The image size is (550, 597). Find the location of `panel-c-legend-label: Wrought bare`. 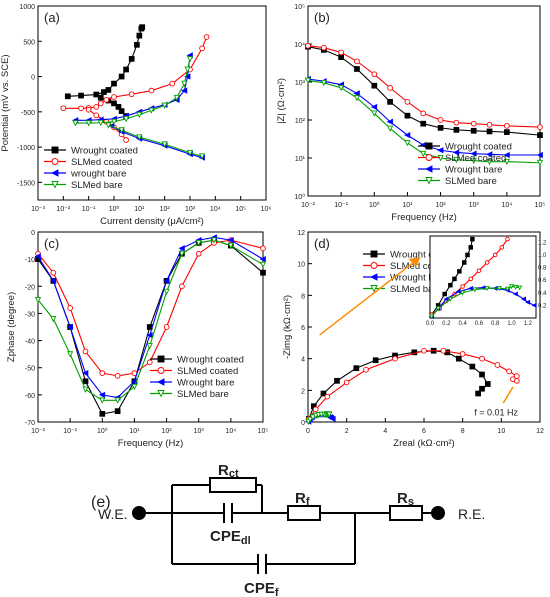

panel-c-legend-label: Wrought bare is located at coordinates (205, 383).